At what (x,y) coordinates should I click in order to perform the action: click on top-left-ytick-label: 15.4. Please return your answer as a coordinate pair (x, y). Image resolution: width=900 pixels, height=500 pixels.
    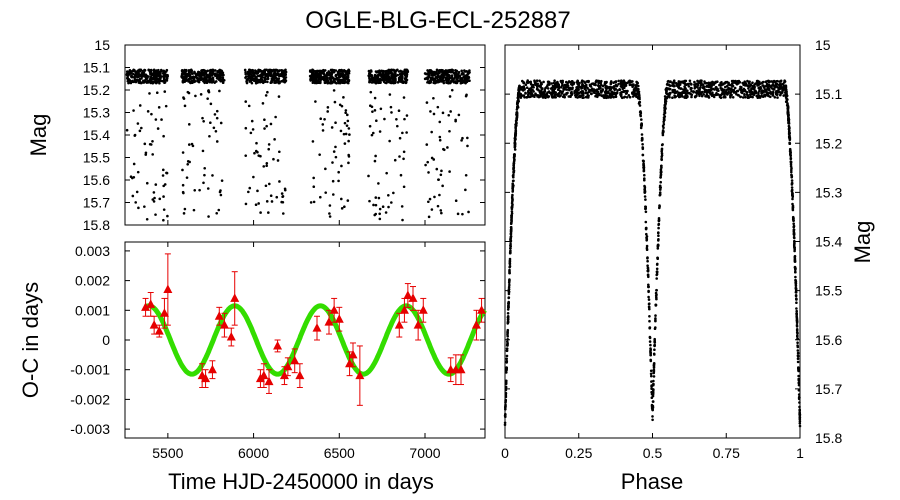
    Looking at the image, I should click on (96, 135).